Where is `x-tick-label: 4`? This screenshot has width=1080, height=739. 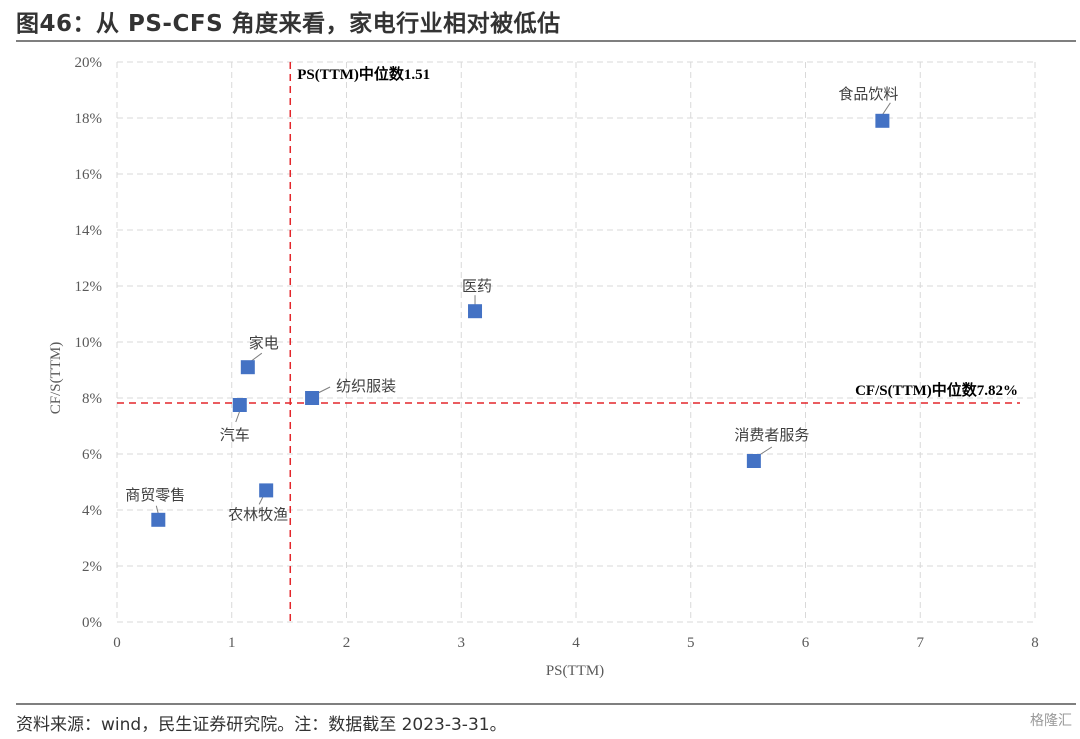
x-tick-label: 4 is located at coordinates (576, 643).